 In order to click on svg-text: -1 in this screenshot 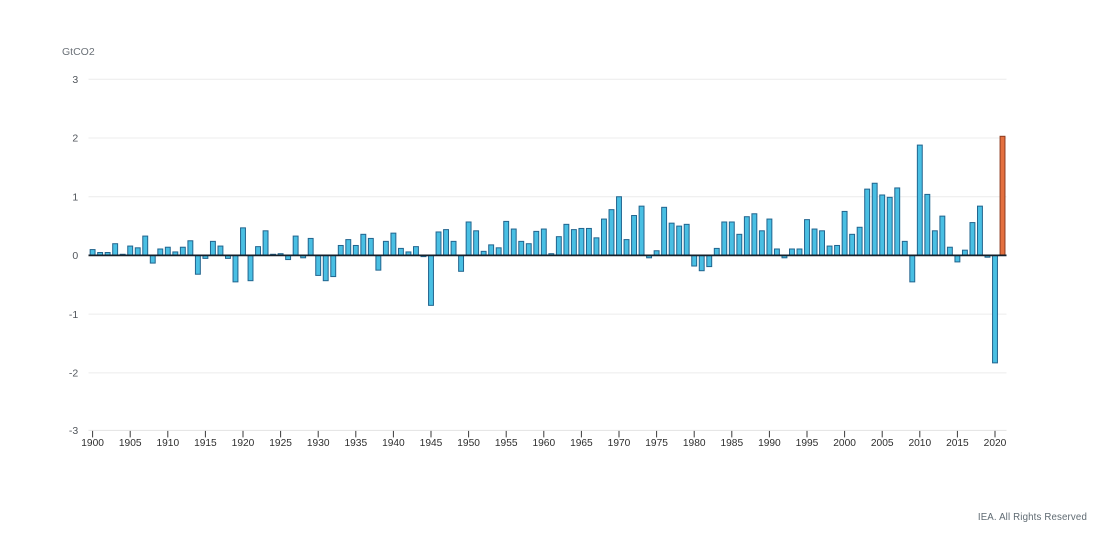, I will do `click(73, 315)`.